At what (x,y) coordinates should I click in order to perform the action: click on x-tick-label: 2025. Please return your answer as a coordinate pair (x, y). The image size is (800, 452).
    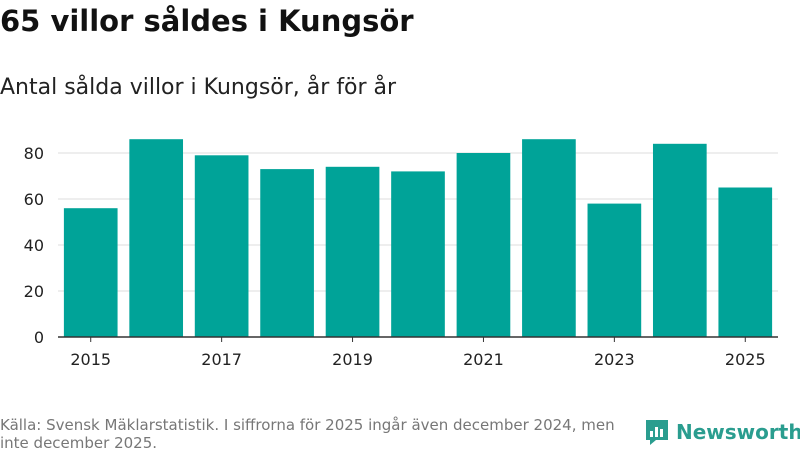
    Looking at the image, I should click on (745, 359).